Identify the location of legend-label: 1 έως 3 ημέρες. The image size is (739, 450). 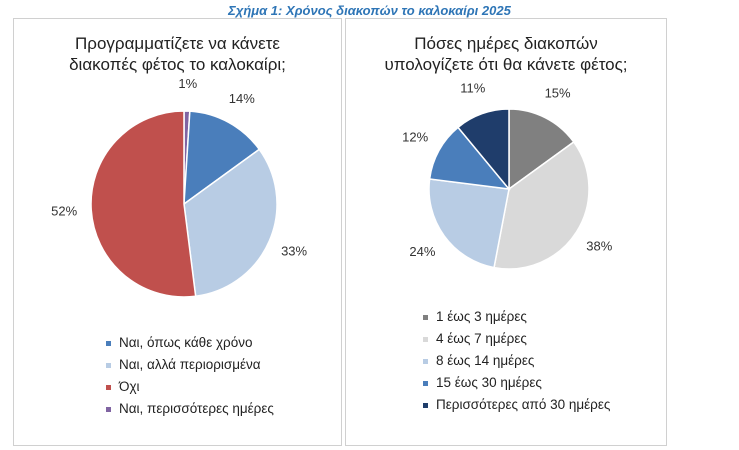
(481, 316).